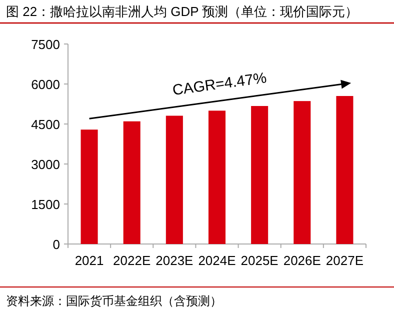 This screenshot has height=321, width=394. Describe the element at coordinates (345, 260) in the screenshot. I see `x-tick-label: 2027E` at that location.